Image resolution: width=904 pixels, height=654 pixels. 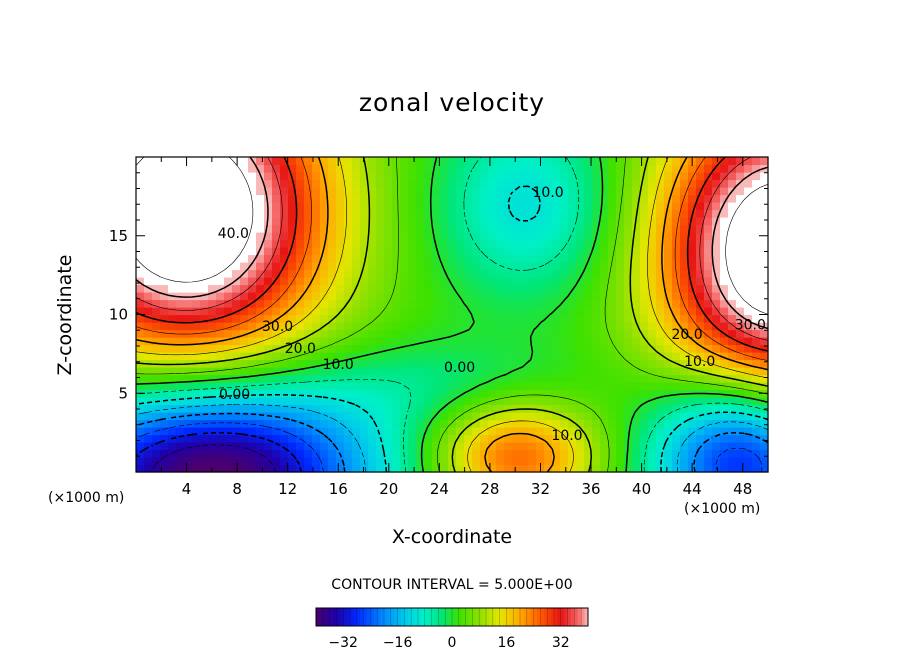 I want to click on colorbar-swatch, so click(x=321, y=617).